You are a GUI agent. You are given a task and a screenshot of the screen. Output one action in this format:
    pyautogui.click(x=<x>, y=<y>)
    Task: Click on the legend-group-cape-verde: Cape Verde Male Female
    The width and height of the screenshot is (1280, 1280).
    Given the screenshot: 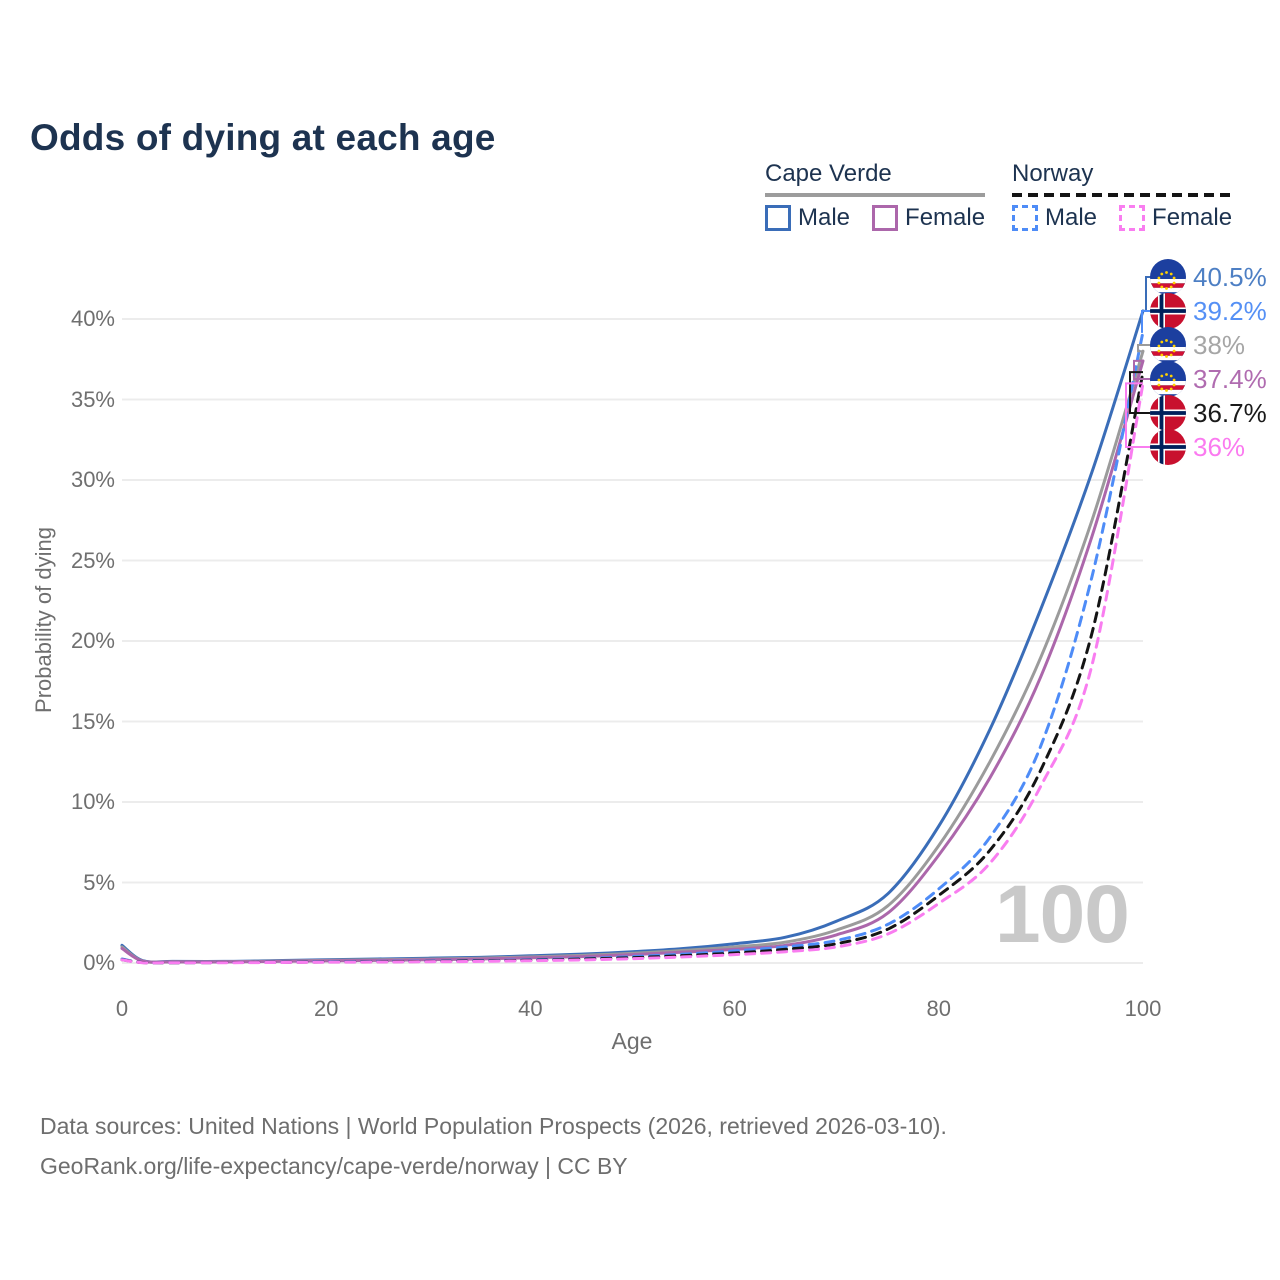 What is the action you would take?
    pyautogui.click(x=875, y=196)
    